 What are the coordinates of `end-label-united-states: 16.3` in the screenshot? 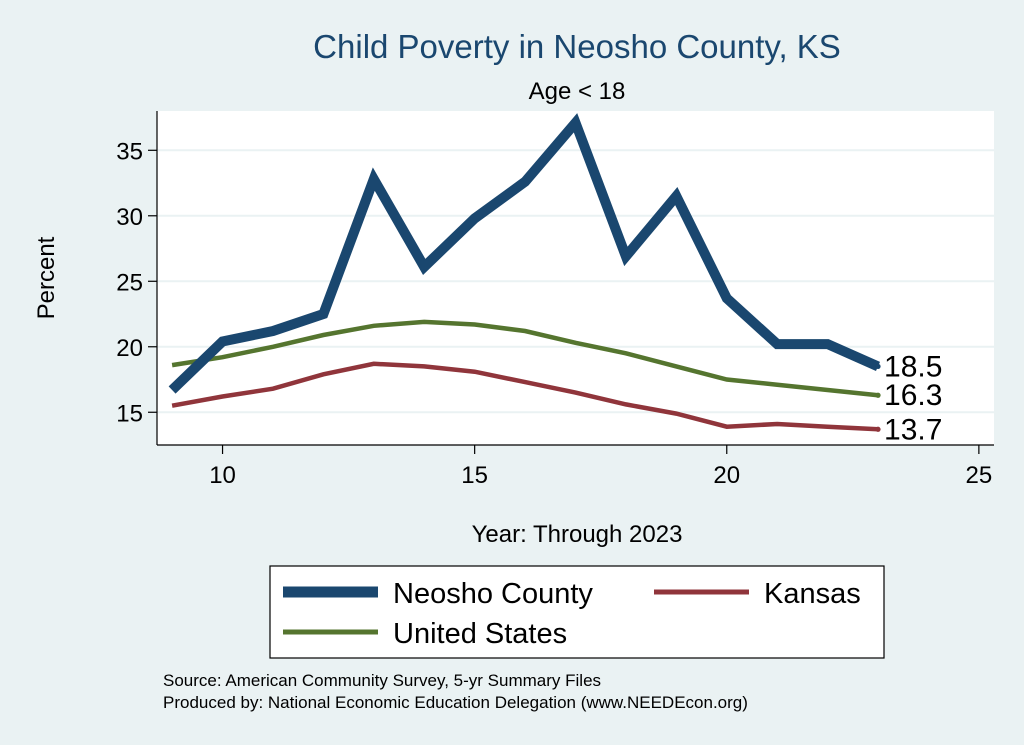 It's located at (913, 395).